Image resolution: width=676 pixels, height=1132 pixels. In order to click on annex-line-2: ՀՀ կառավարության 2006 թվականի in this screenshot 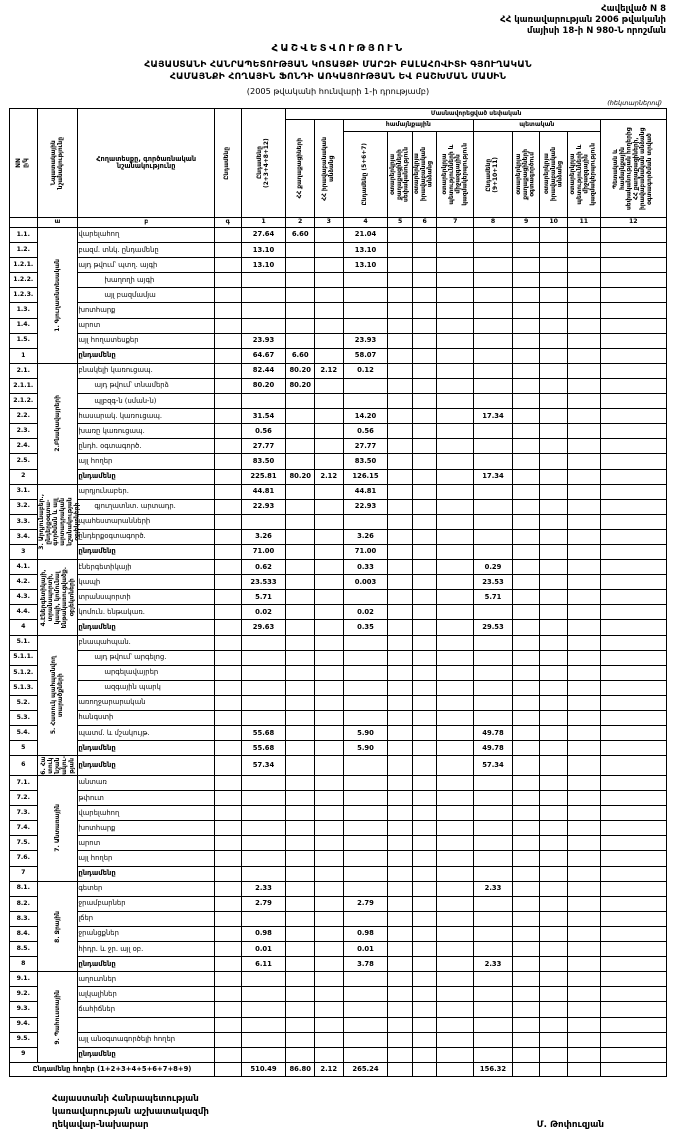, I will do `click(583, 20)`.